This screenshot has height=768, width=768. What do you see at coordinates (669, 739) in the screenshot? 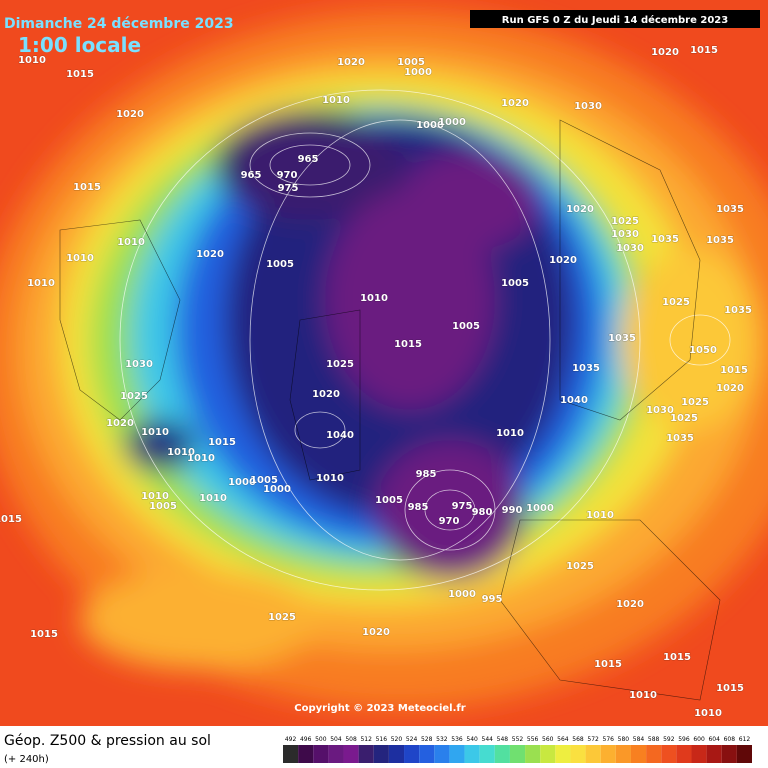
I see `colorbar-tick-label: 592` at bounding box center [669, 739].